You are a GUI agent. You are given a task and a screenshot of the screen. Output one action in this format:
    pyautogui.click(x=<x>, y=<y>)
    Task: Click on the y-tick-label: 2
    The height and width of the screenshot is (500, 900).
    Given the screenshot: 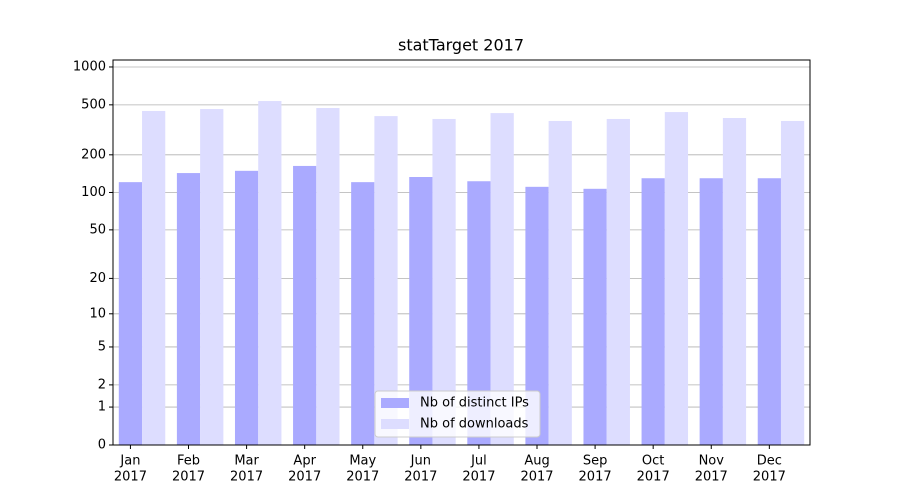 What is the action you would take?
    pyautogui.click(x=102, y=384)
    